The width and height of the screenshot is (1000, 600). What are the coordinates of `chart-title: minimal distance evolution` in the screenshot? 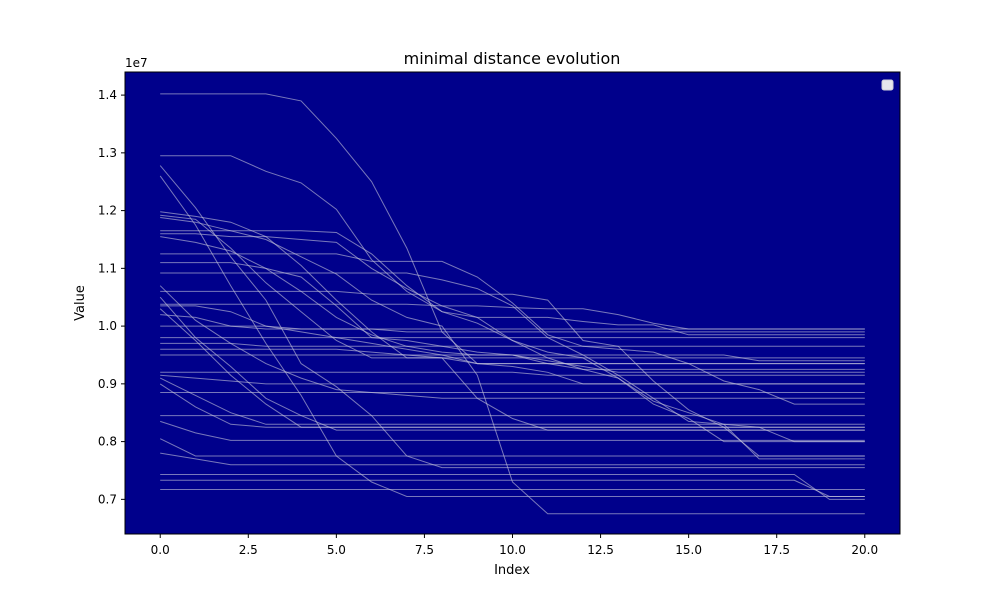 It's located at (512, 58).